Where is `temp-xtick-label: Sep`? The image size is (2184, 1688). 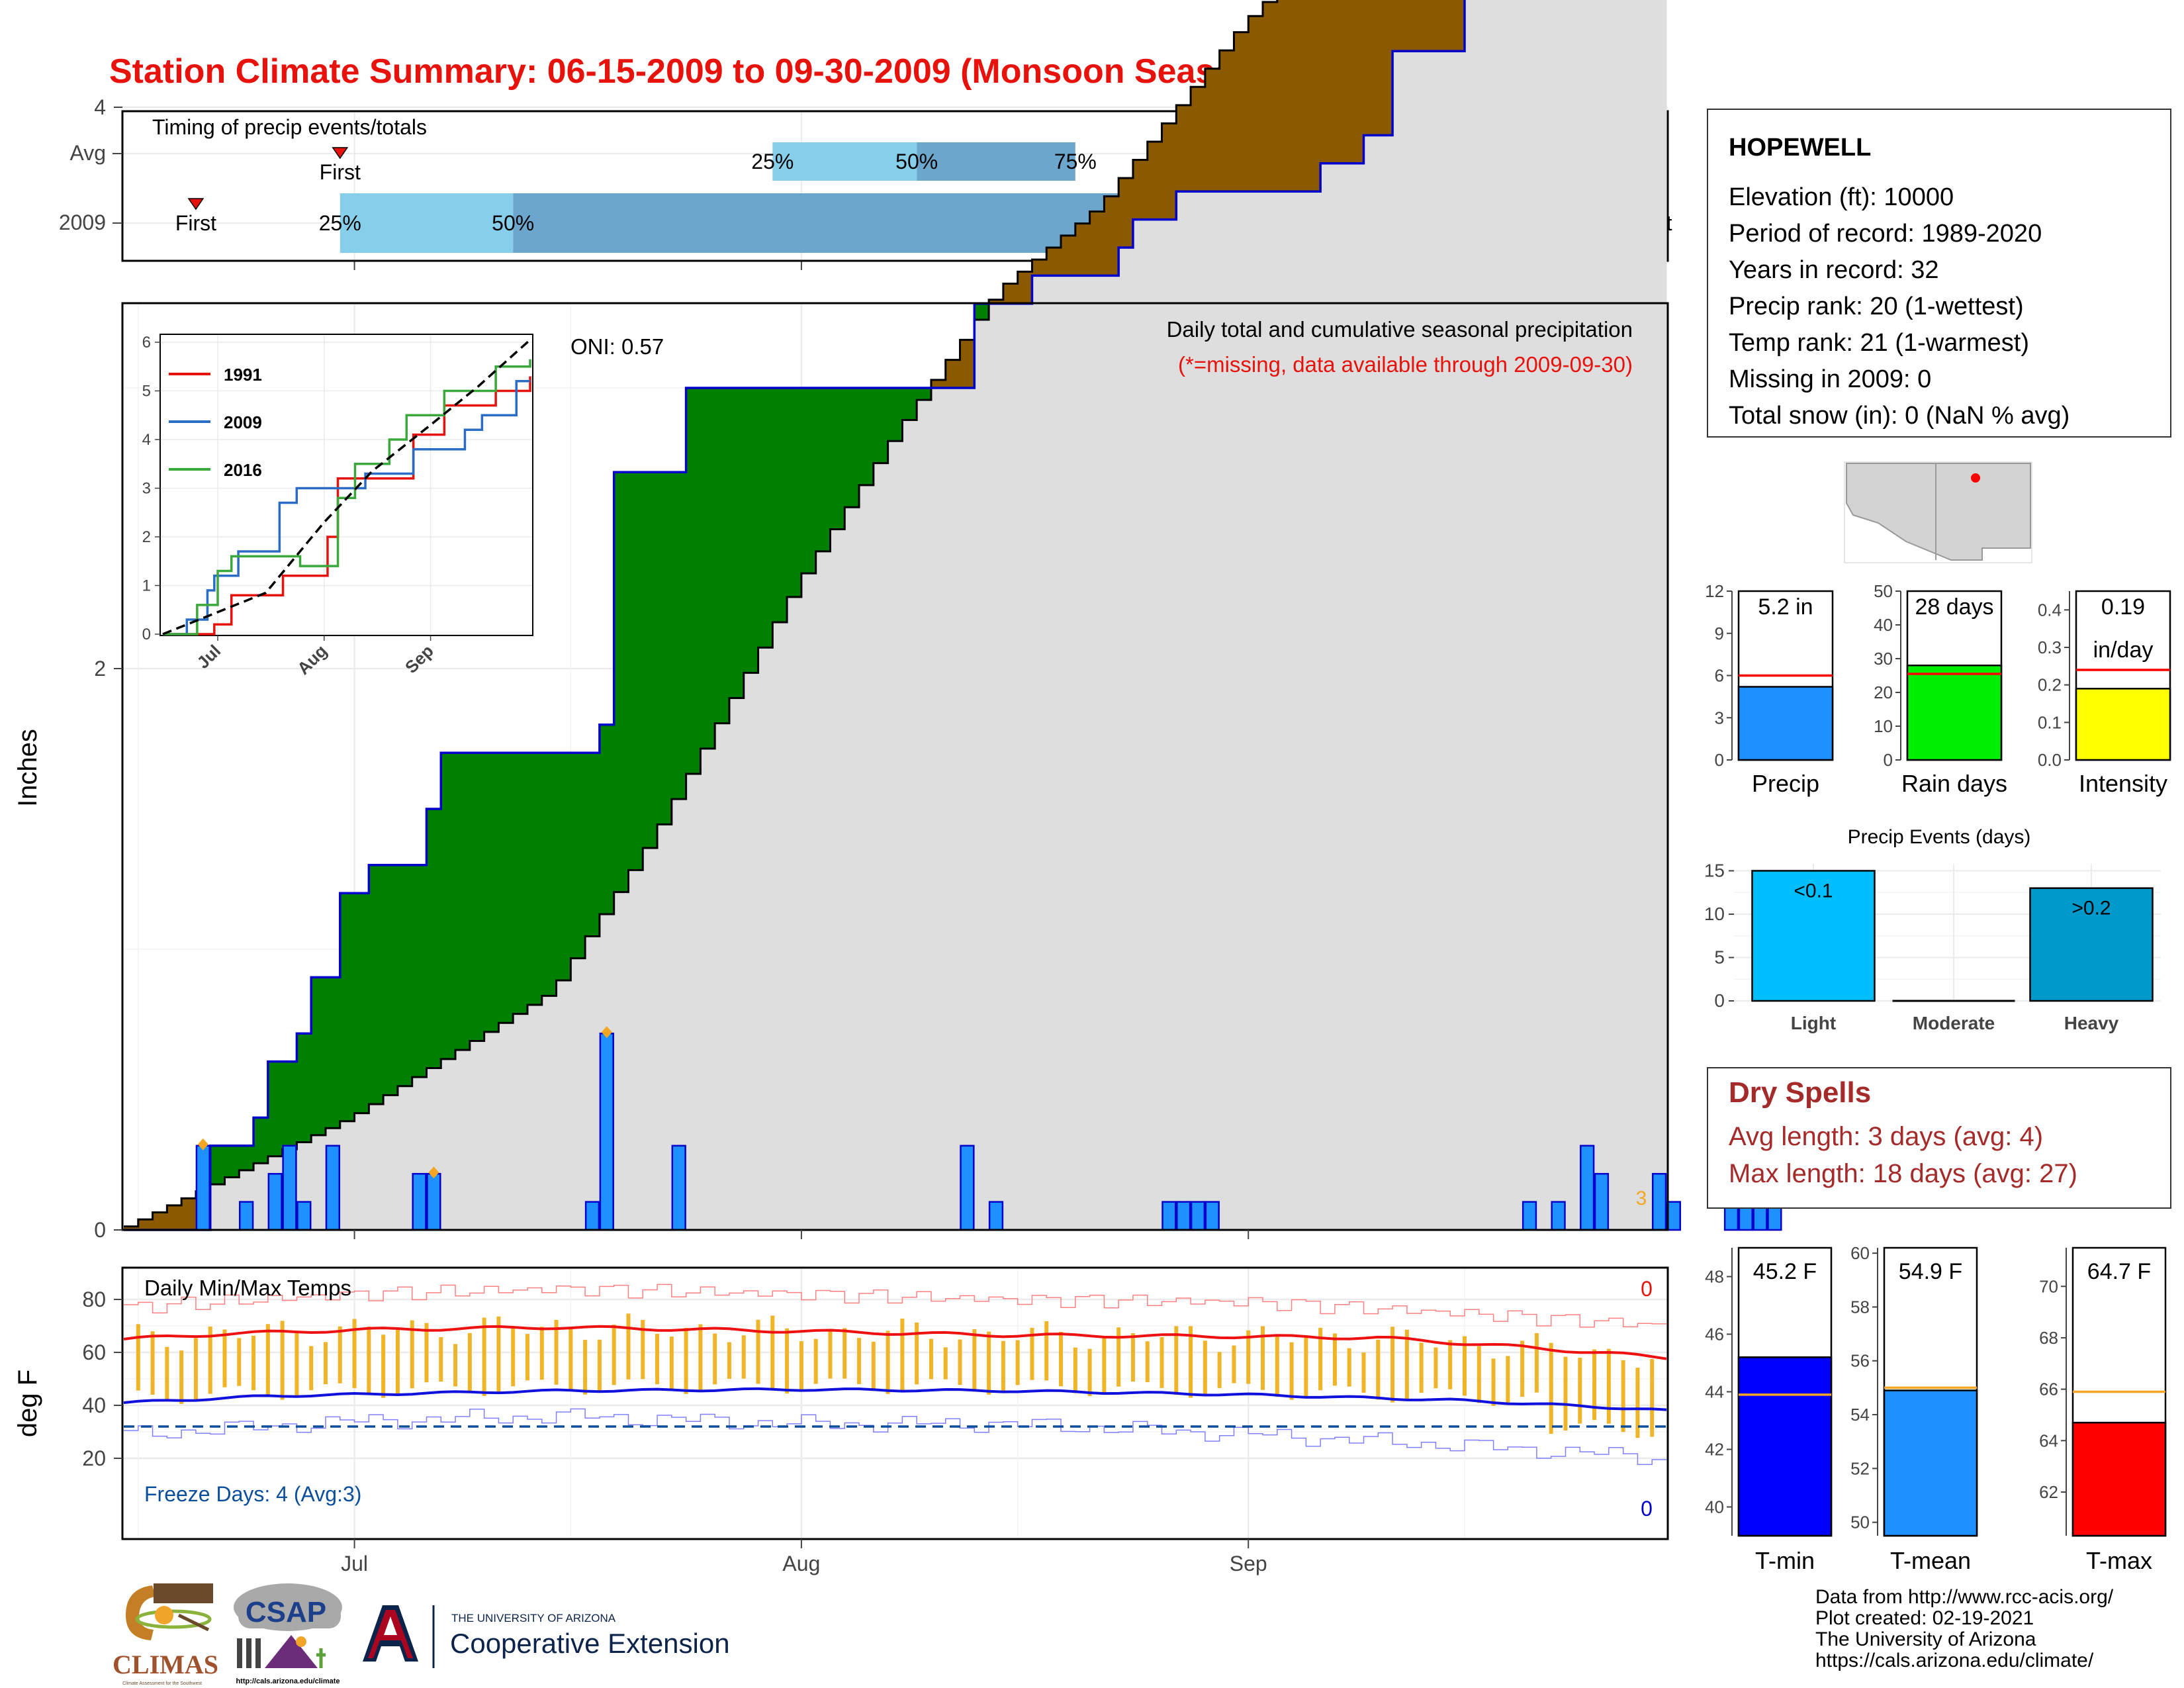 temp-xtick-label: Sep is located at coordinates (1248, 1563).